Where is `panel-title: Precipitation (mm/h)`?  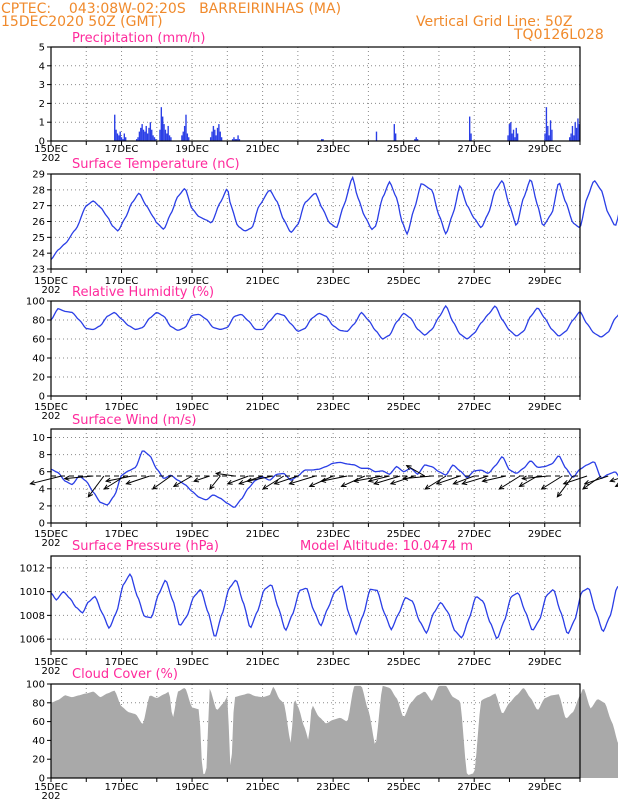 panel-title: Precipitation (mm/h) is located at coordinates (138, 38).